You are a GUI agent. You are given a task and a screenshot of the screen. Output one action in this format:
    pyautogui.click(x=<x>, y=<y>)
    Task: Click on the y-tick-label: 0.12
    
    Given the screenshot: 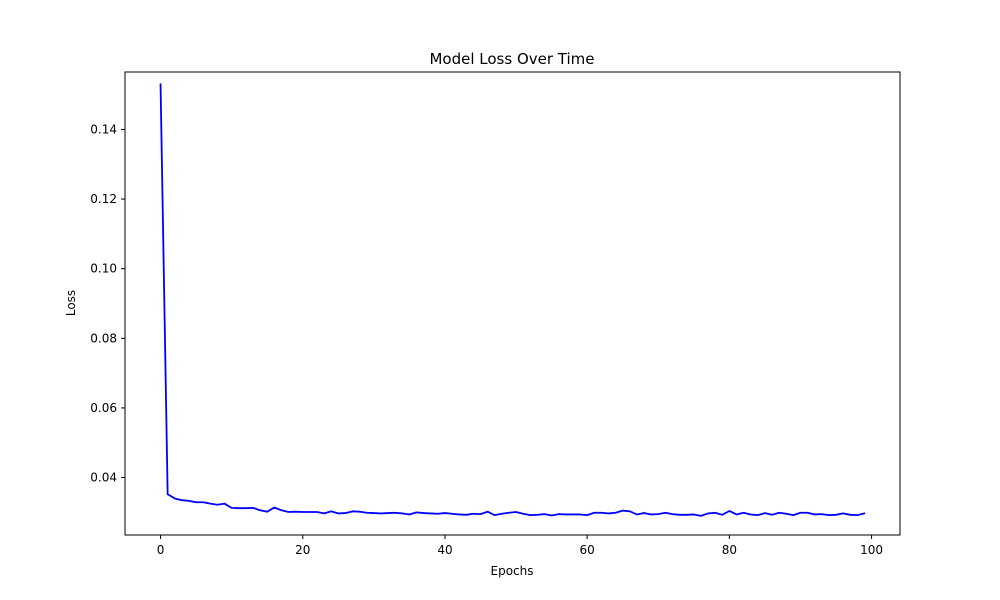 What is the action you would take?
    pyautogui.click(x=103, y=199)
    